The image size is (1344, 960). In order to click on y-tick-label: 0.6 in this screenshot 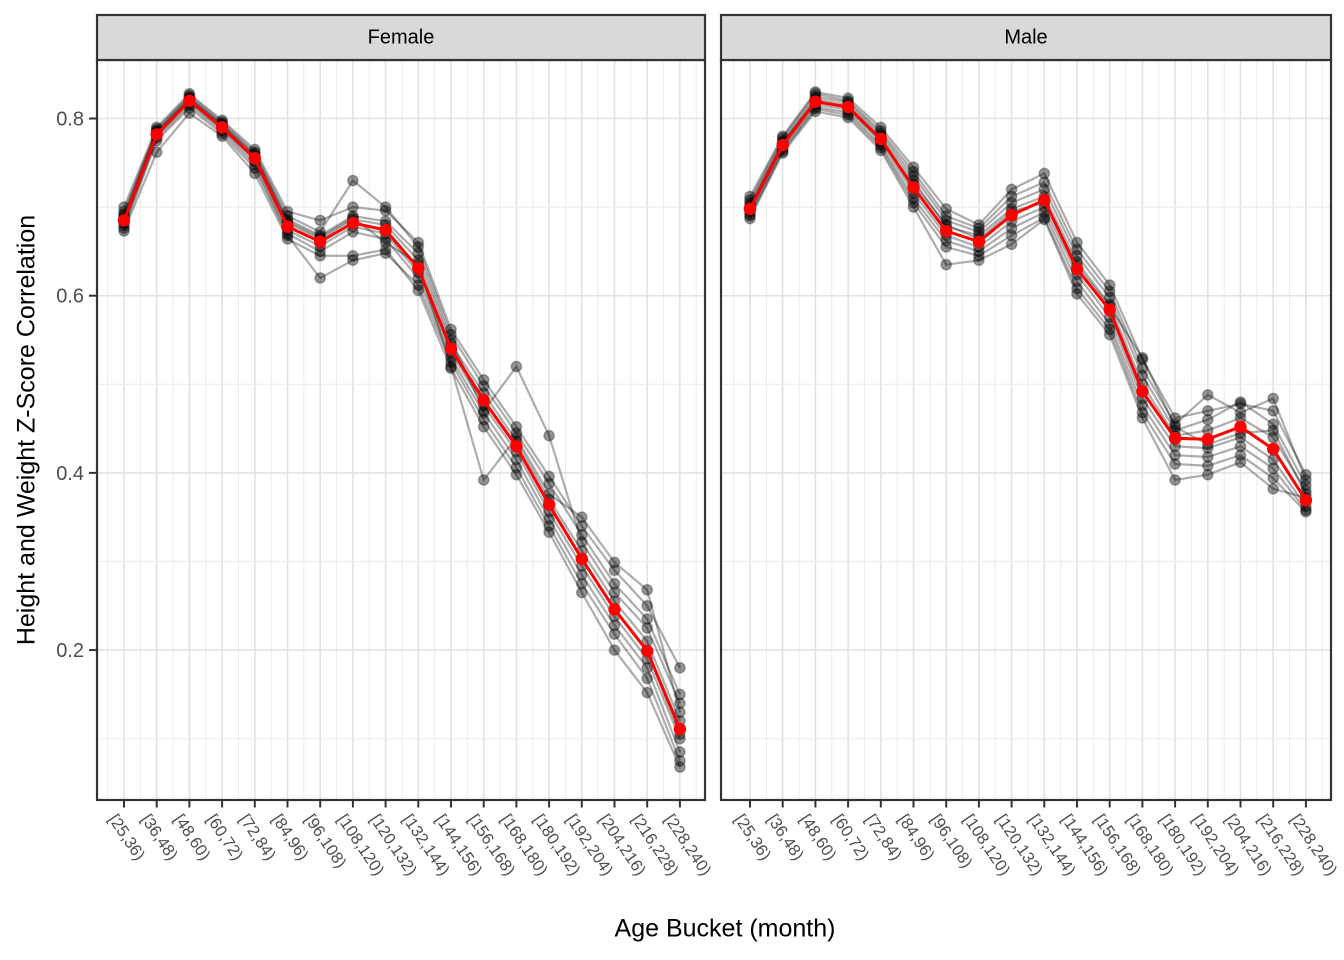, I will do `click(70, 297)`.